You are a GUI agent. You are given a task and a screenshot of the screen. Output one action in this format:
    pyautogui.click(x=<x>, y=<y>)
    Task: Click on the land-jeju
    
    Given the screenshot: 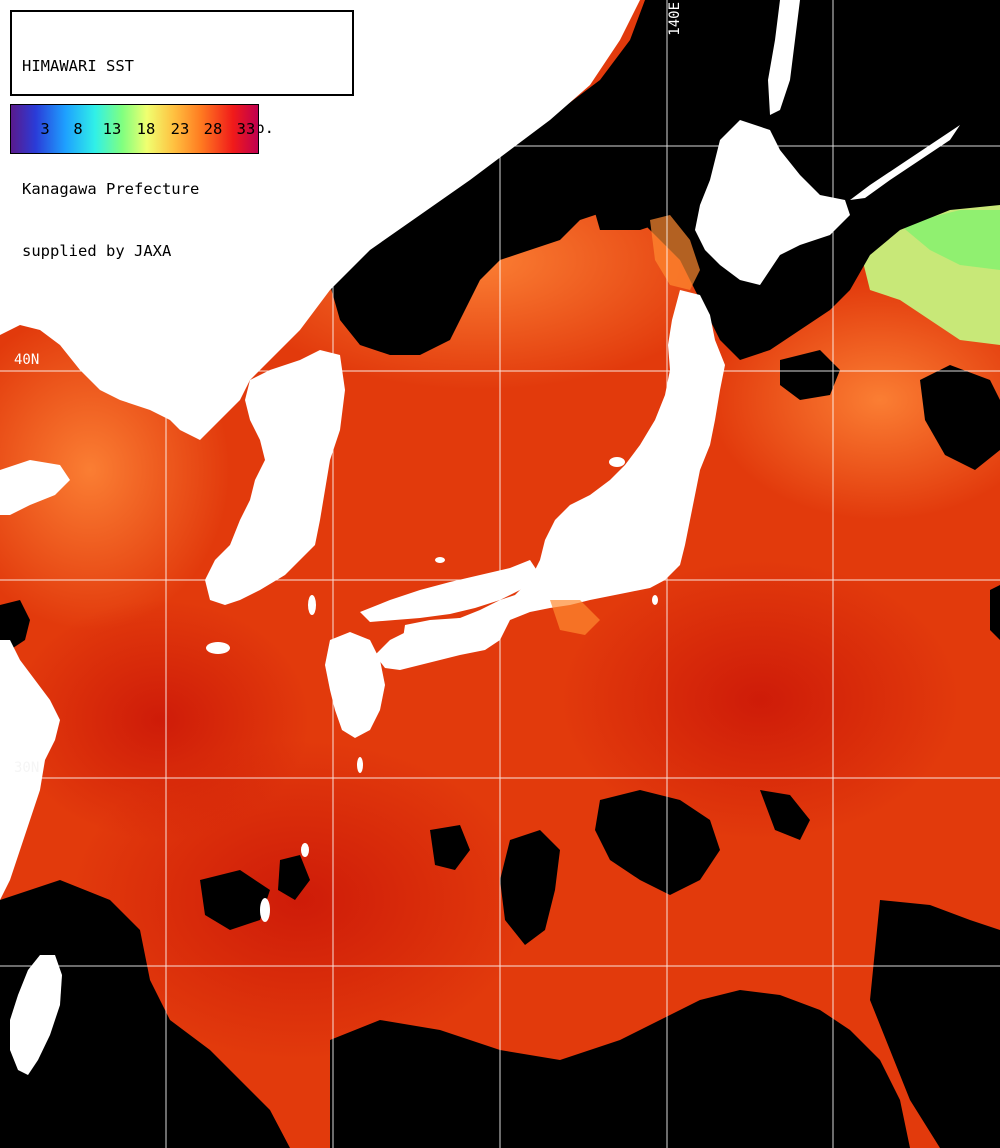 What is the action you would take?
    pyautogui.click(x=218, y=648)
    